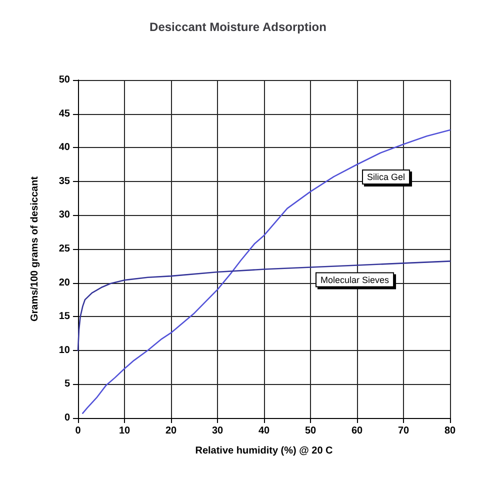  What do you see at coordinates (64, 181) in the screenshot?
I see `y-tick-label: 35` at bounding box center [64, 181].